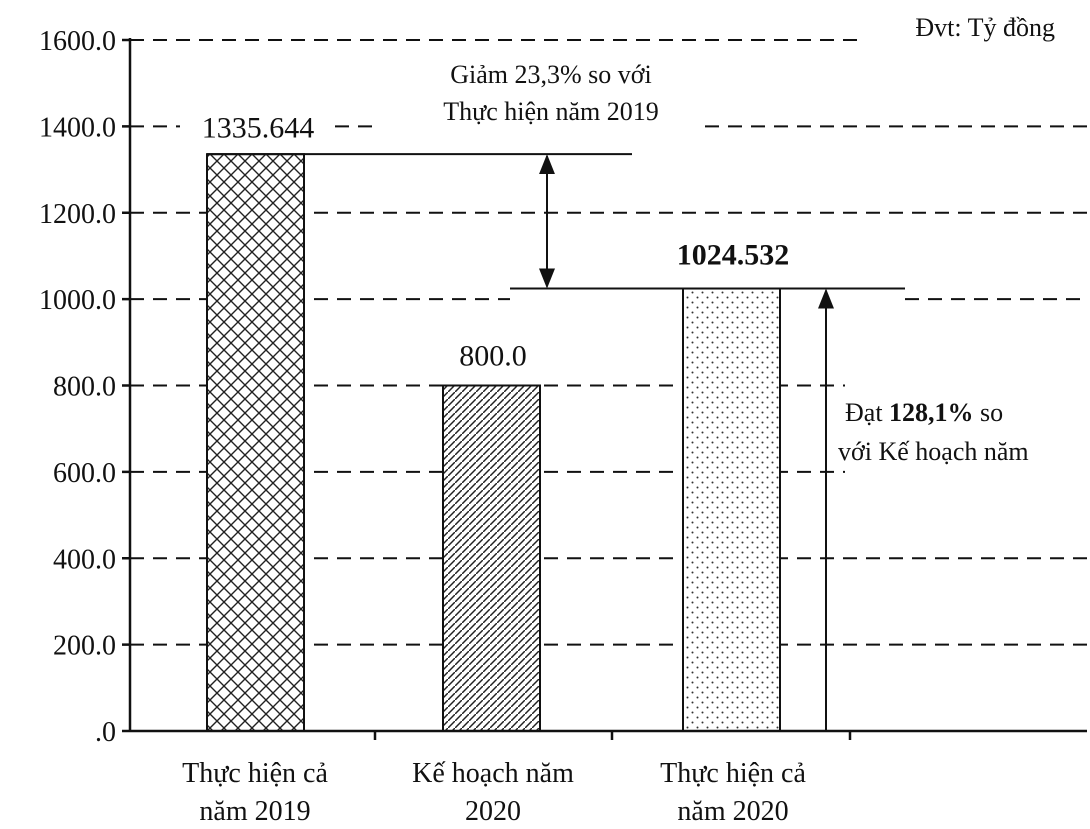 The width and height of the screenshot is (1090, 829). I want to click on value-label: 1024.532, so click(733, 255).